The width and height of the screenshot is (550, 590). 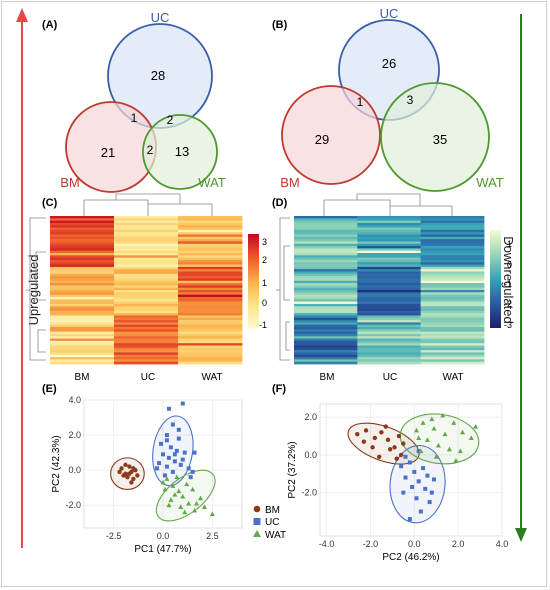 What do you see at coordinates (414, 544) in the screenshot?
I see `pca-f-xtick-label: 0.0` at bounding box center [414, 544].